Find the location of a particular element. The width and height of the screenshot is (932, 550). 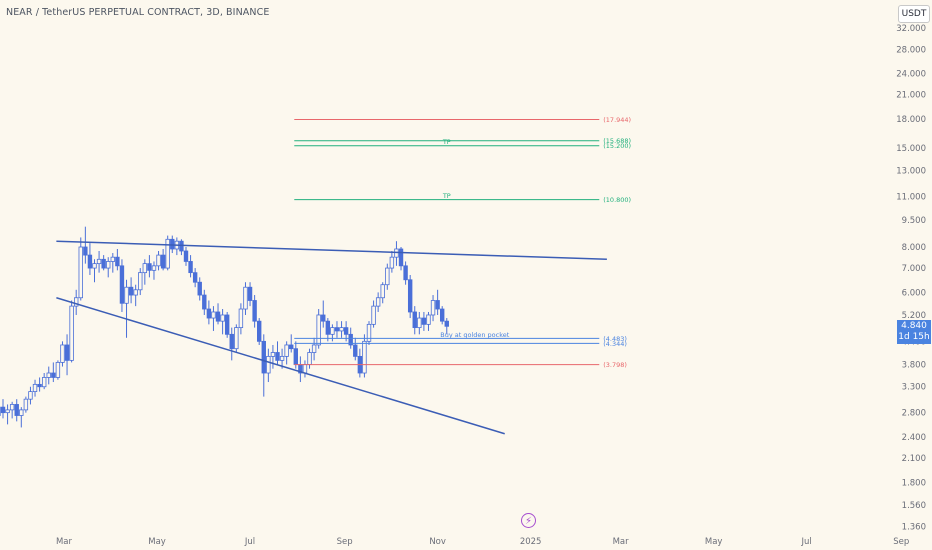

lightning-icon: ⚡ is located at coordinates (528, 520).